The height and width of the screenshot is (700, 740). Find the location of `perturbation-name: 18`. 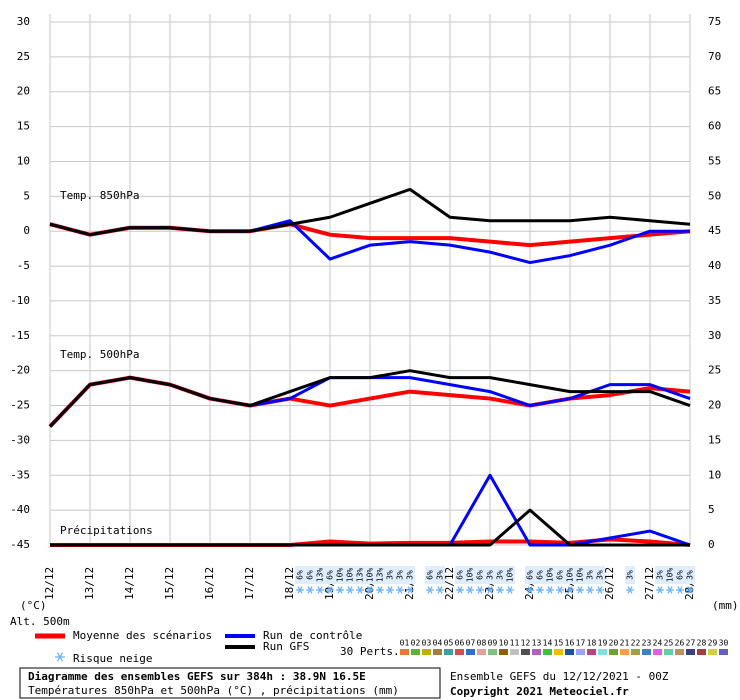

perturbation-name: 18 is located at coordinates (592, 643).